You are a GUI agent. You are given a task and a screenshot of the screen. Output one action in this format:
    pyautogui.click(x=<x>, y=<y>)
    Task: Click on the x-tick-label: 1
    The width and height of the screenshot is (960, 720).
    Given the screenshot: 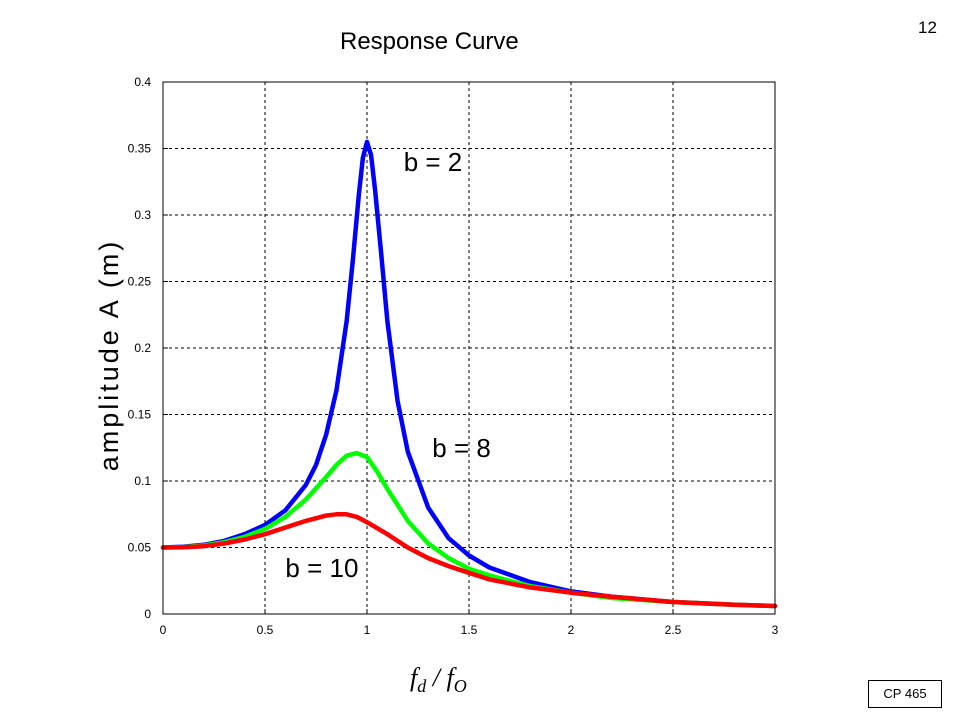 What is the action you would take?
    pyautogui.click(x=367, y=630)
    